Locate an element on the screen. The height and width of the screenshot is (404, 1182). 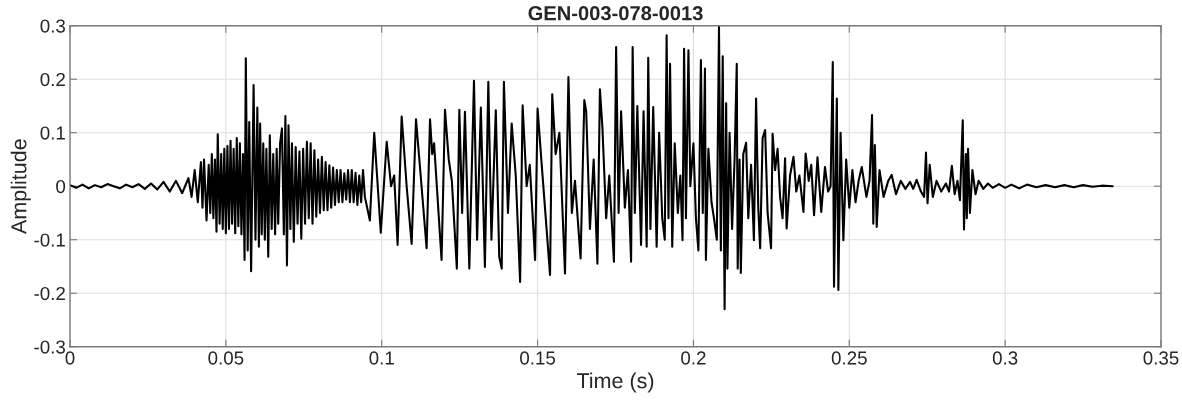
y-tick-label: -0.1 is located at coordinates (49, 240).